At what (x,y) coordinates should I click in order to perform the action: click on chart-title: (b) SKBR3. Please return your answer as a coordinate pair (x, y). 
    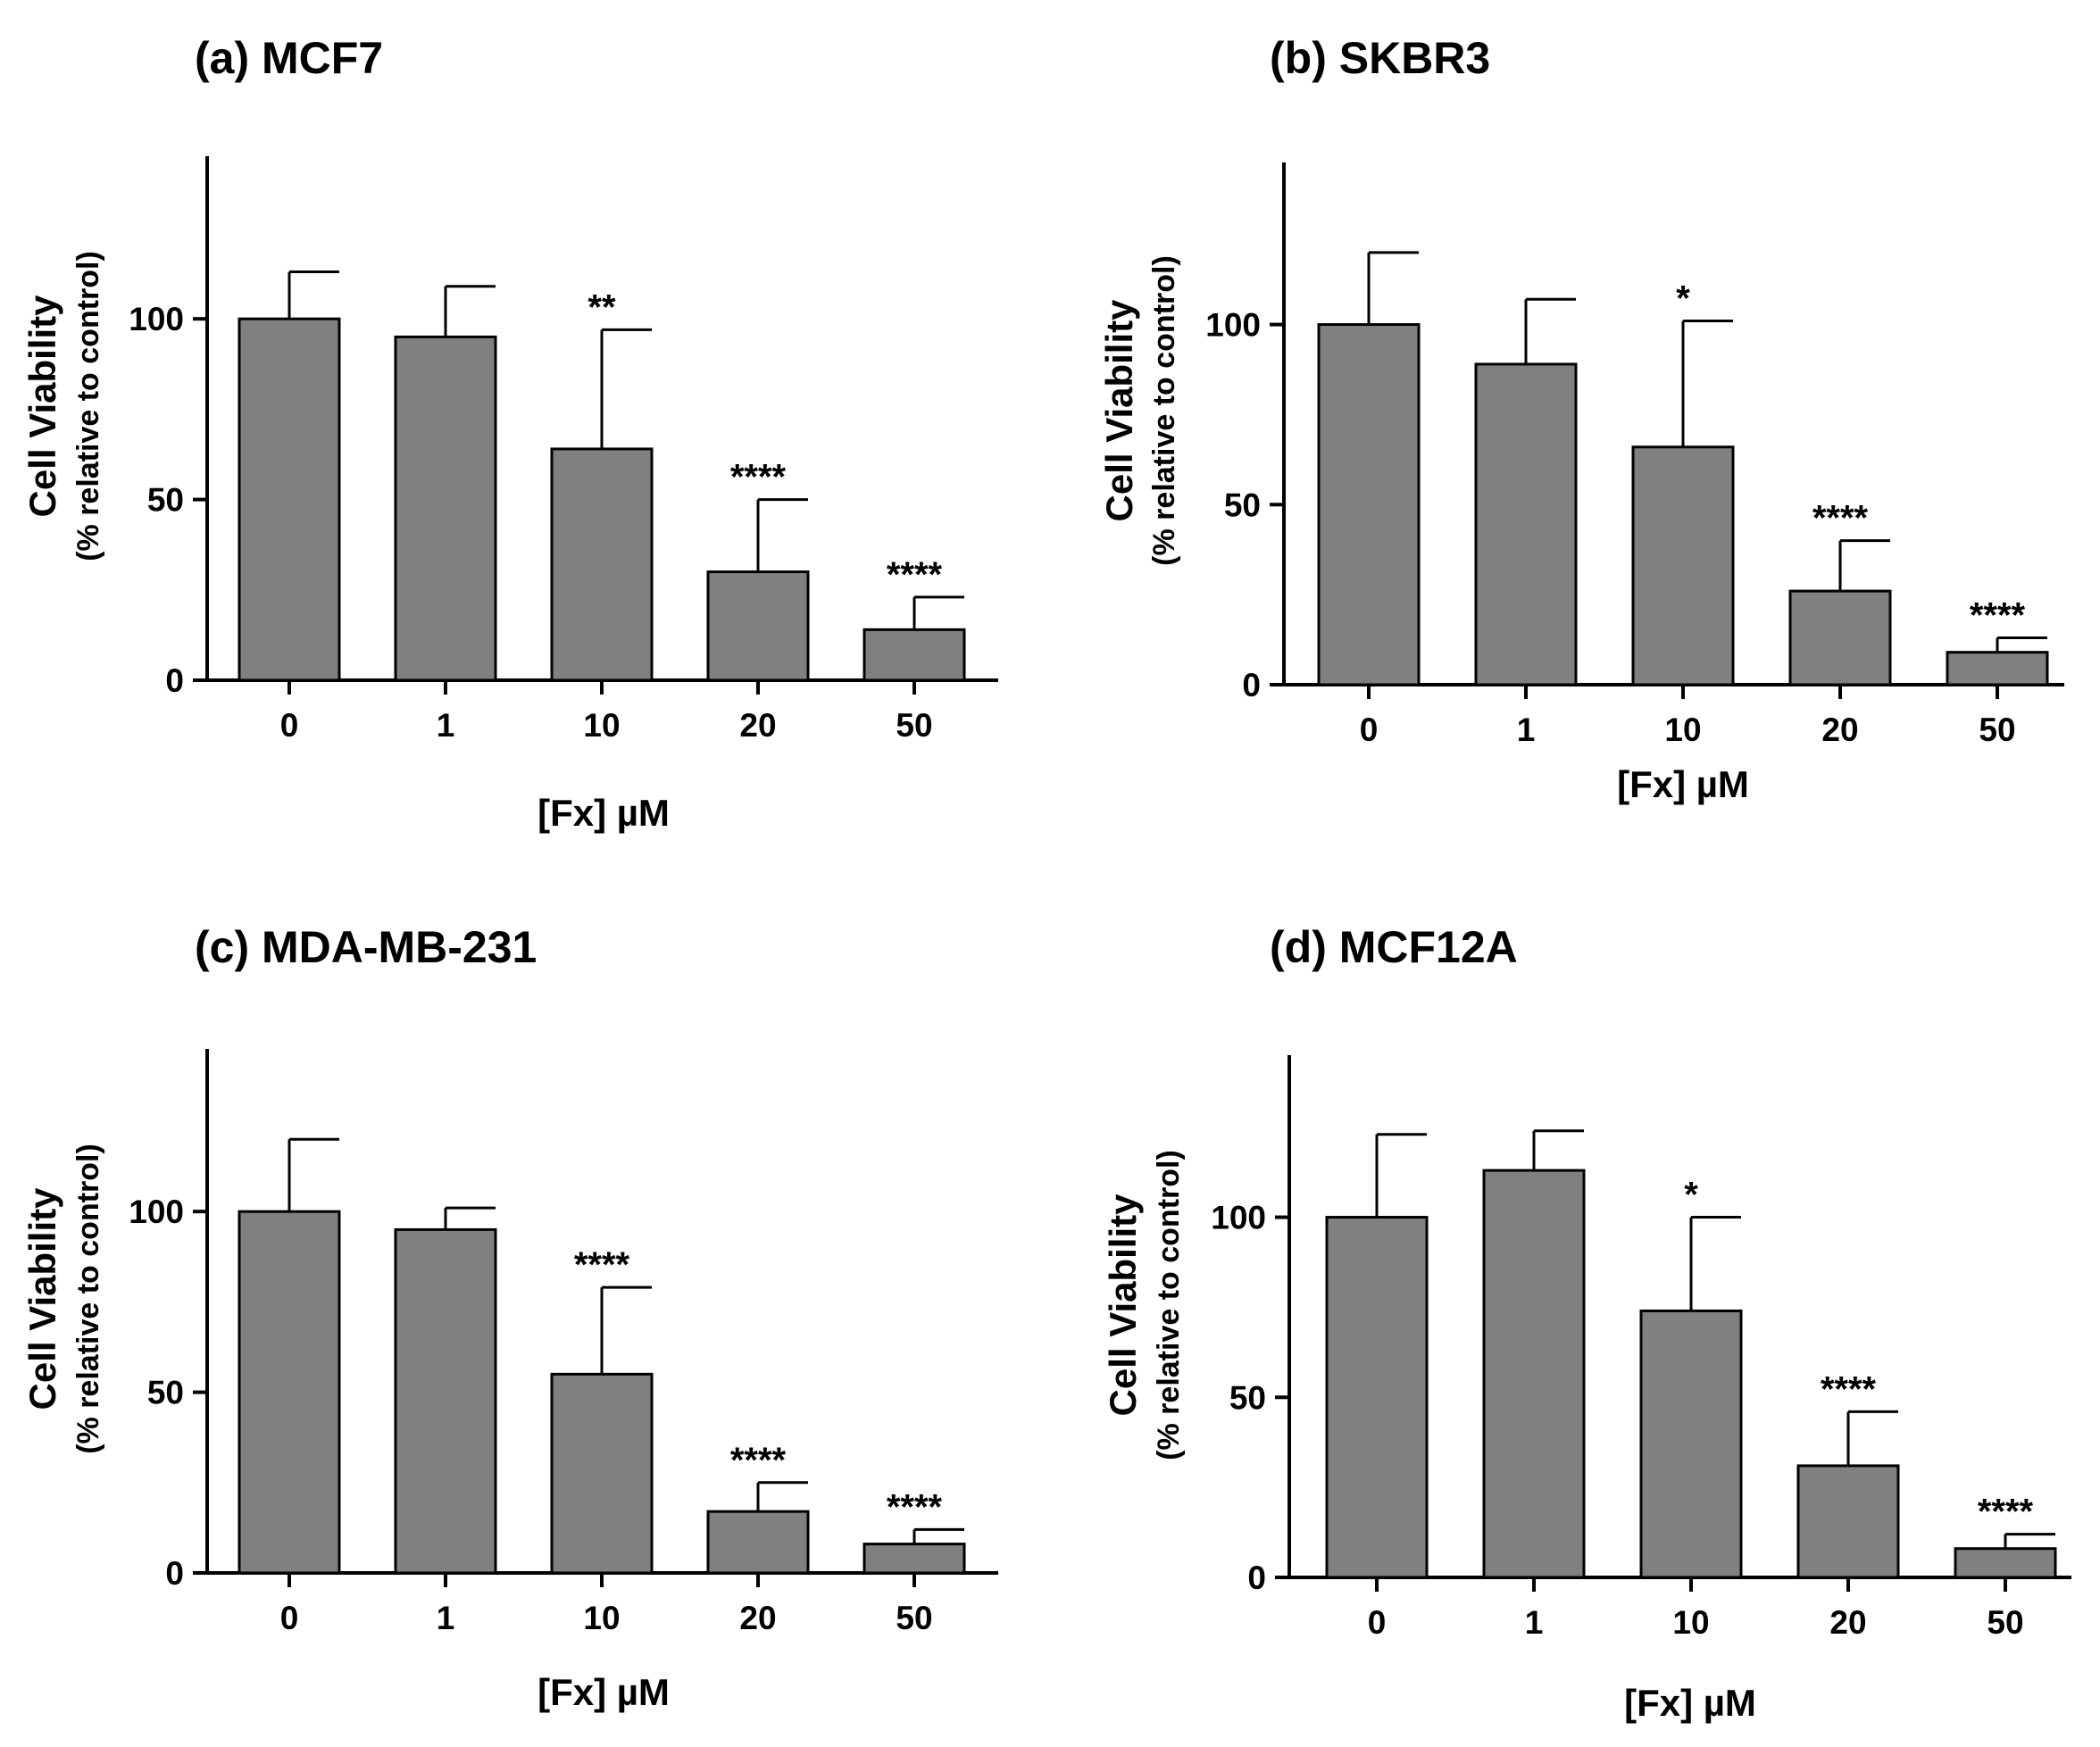
    Looking at the image, I should click on (1380, 58).